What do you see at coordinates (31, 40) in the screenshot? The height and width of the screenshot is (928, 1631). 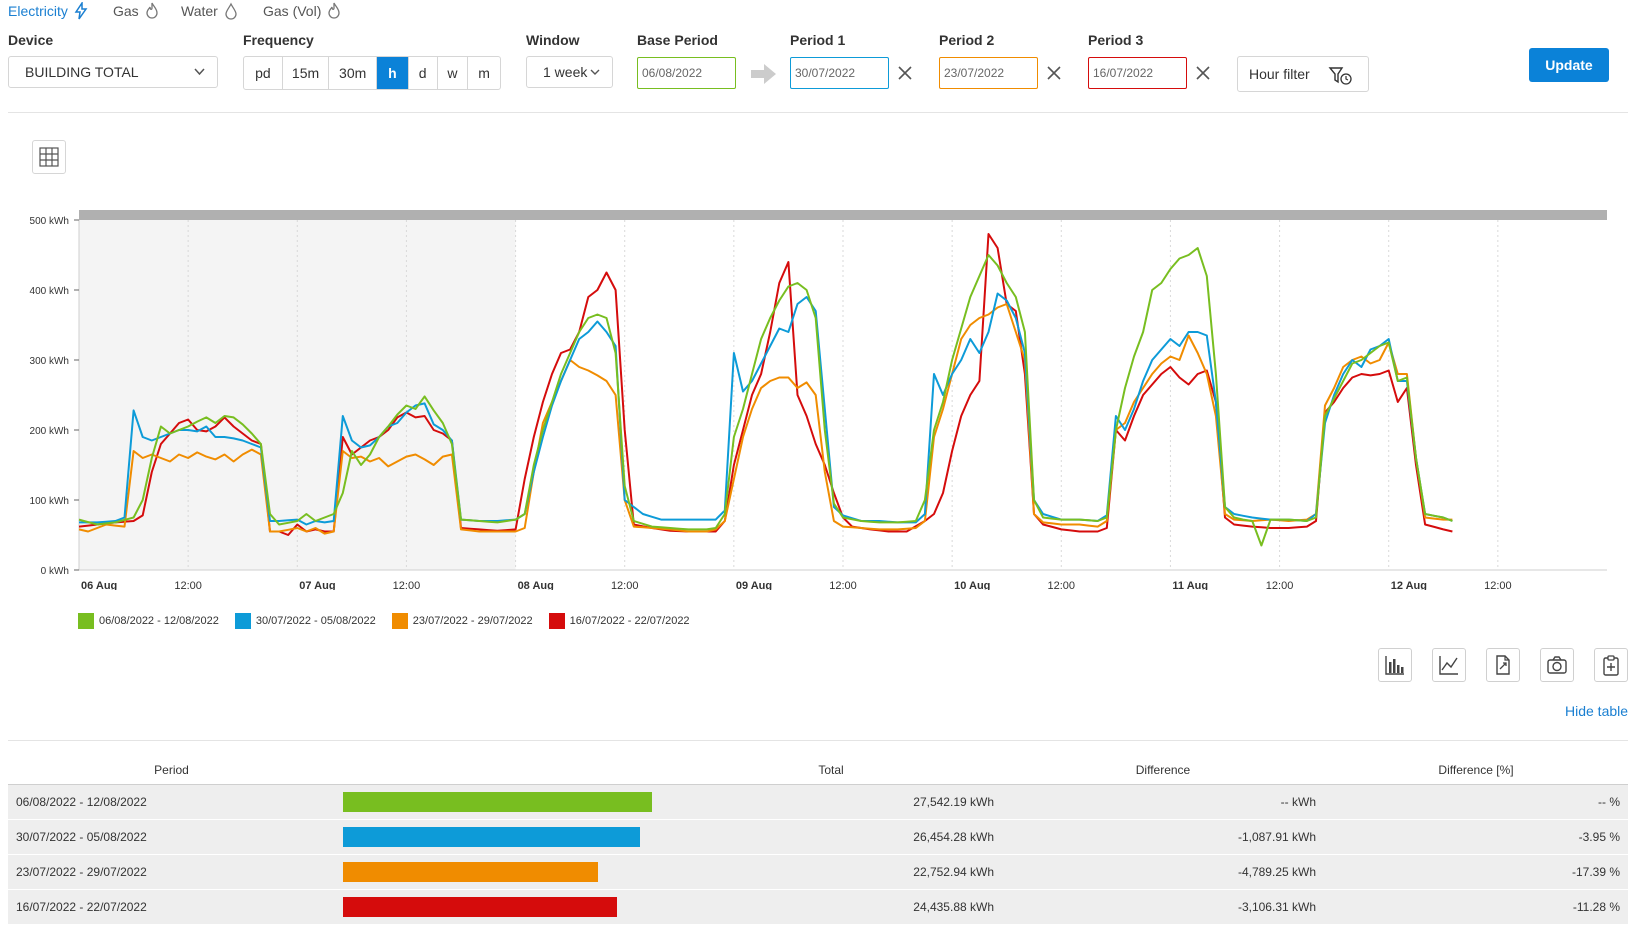 I see `device-label: Device` at bounding box center [31, 40].